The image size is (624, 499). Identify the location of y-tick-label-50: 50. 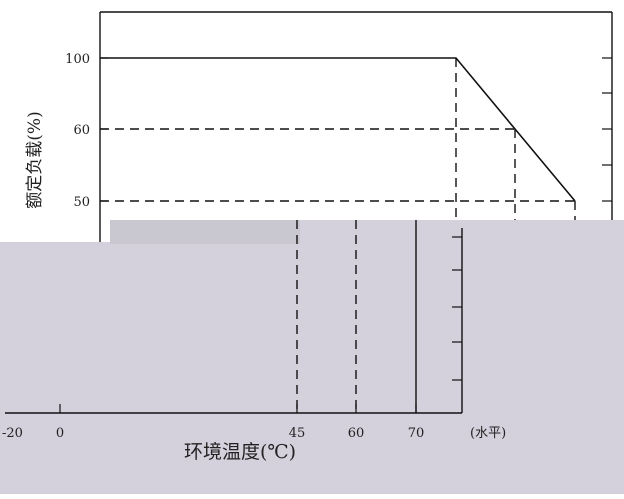
(81, 202).